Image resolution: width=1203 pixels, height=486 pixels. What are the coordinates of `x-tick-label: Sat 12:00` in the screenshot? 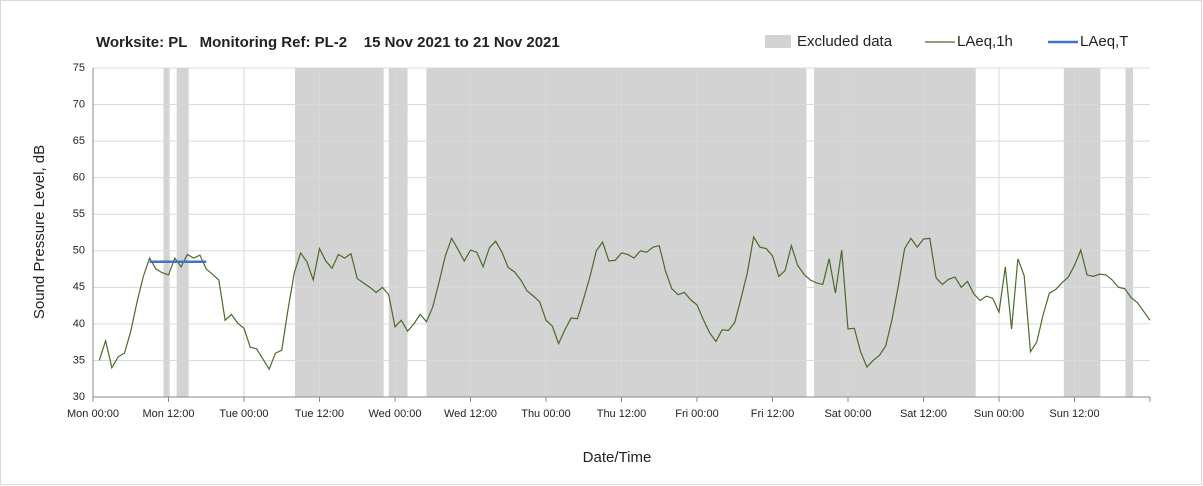 It's located at (923, 414).